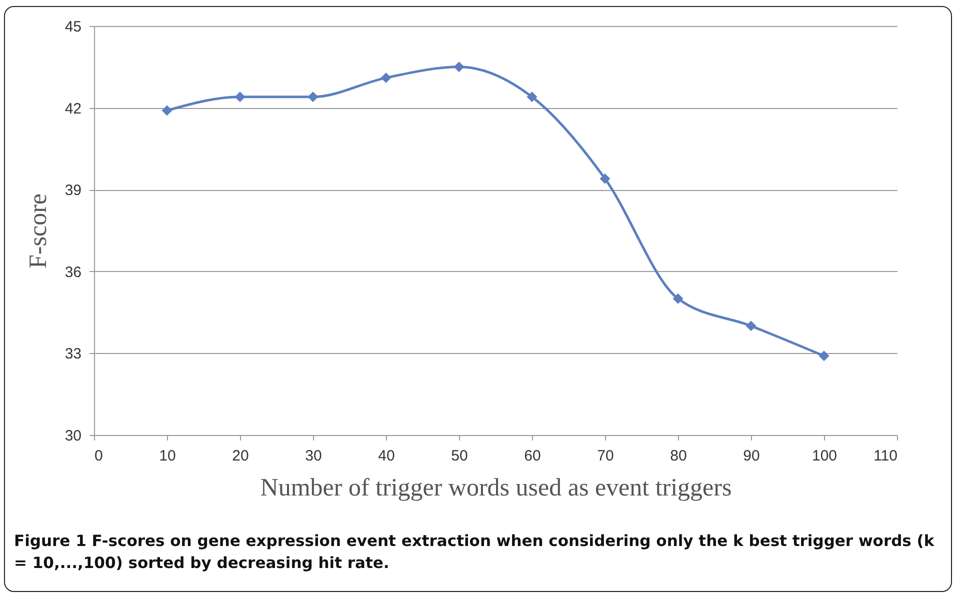 The width and height of the screenshot is (959, 598). Describe the element at coordinates (496, 488) in the screenshot. I see `x-axis-title: Number of trigger words used as event triggers` at that location.